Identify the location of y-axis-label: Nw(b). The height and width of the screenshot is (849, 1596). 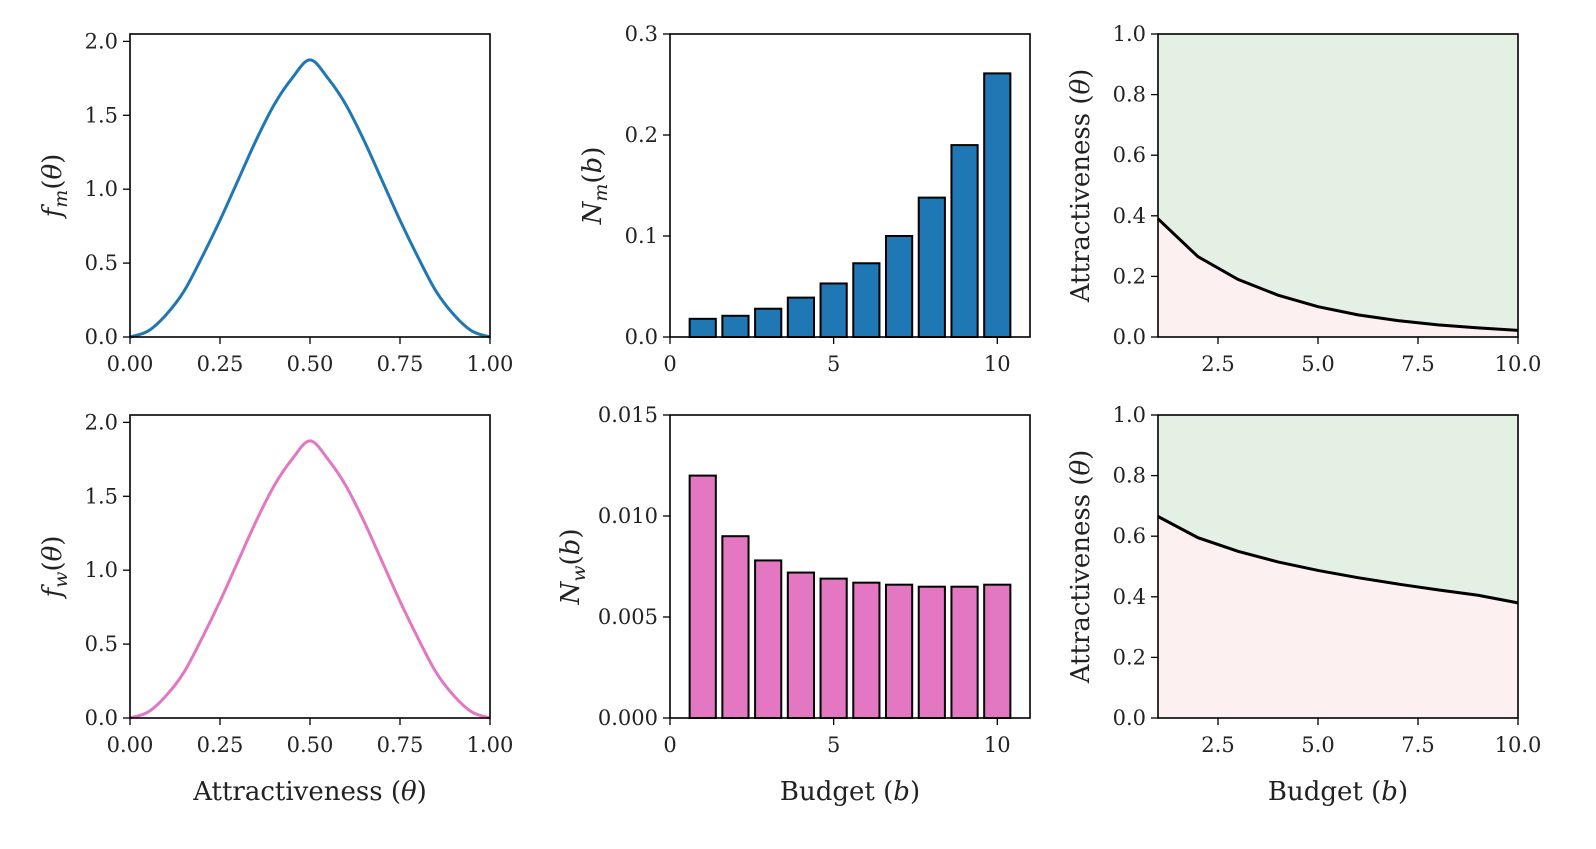
(573, 567).